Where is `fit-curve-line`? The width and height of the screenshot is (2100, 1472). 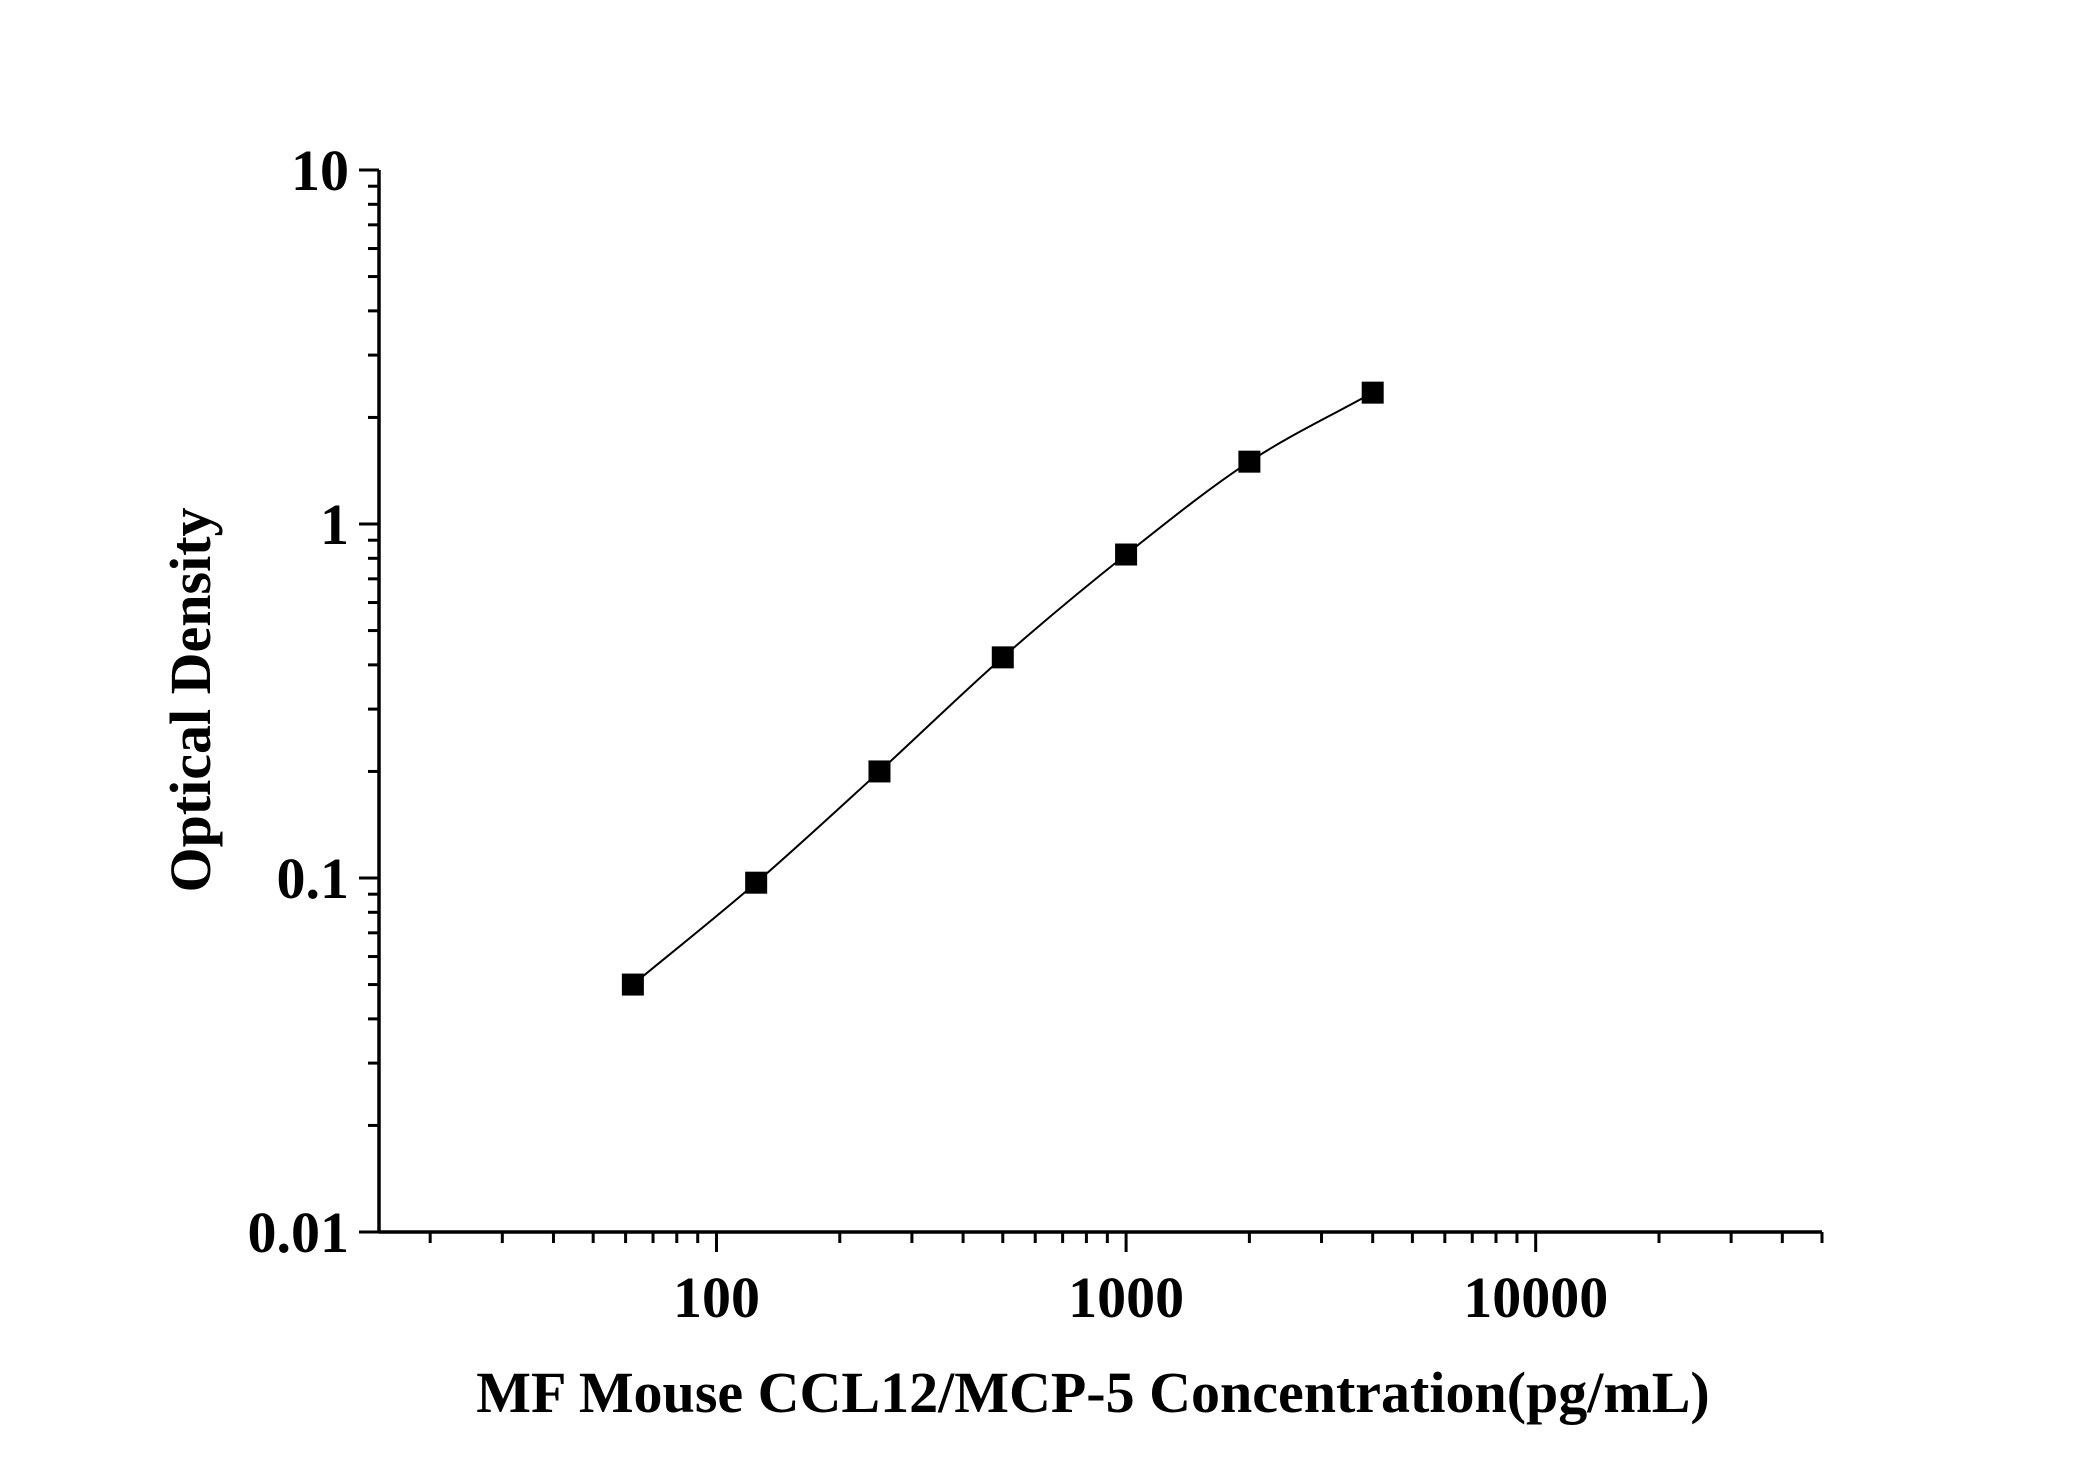
fit-curve-line is located at coordinates (1003, 688).